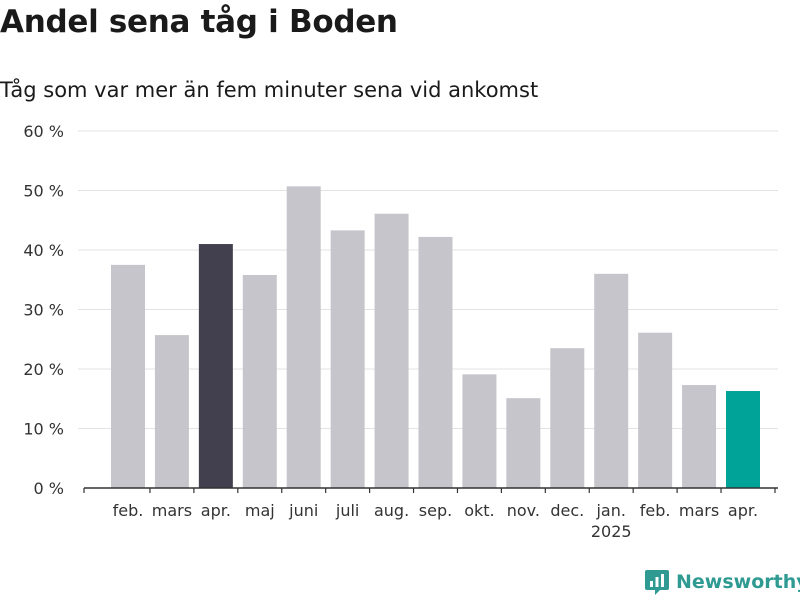  I want to click on x-tick-label: juli, so click(347, 510).